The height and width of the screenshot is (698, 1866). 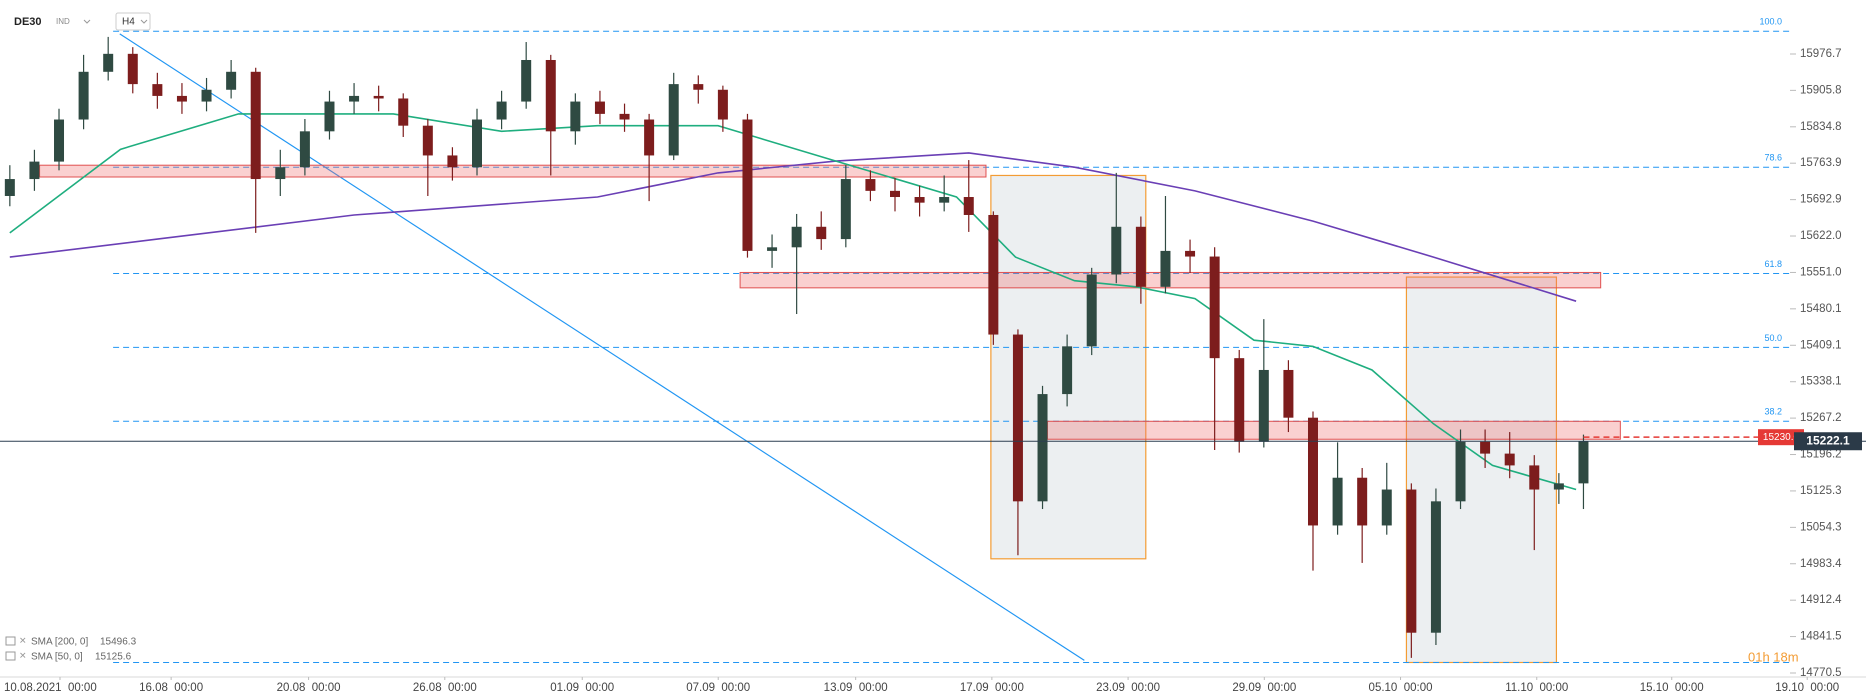 I want to click on y-tick-label: 15196.2, so click(x=1821, y=455).